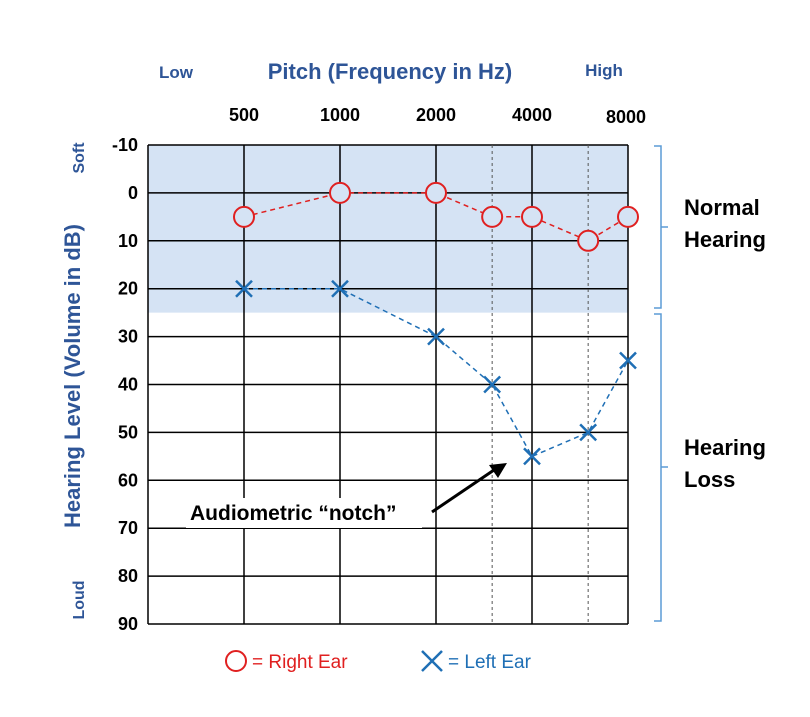 The image size is (810, 717). Describe the element at coordinates (498, 470) in the screenshot. I see `notch-arrow-head` at that location.